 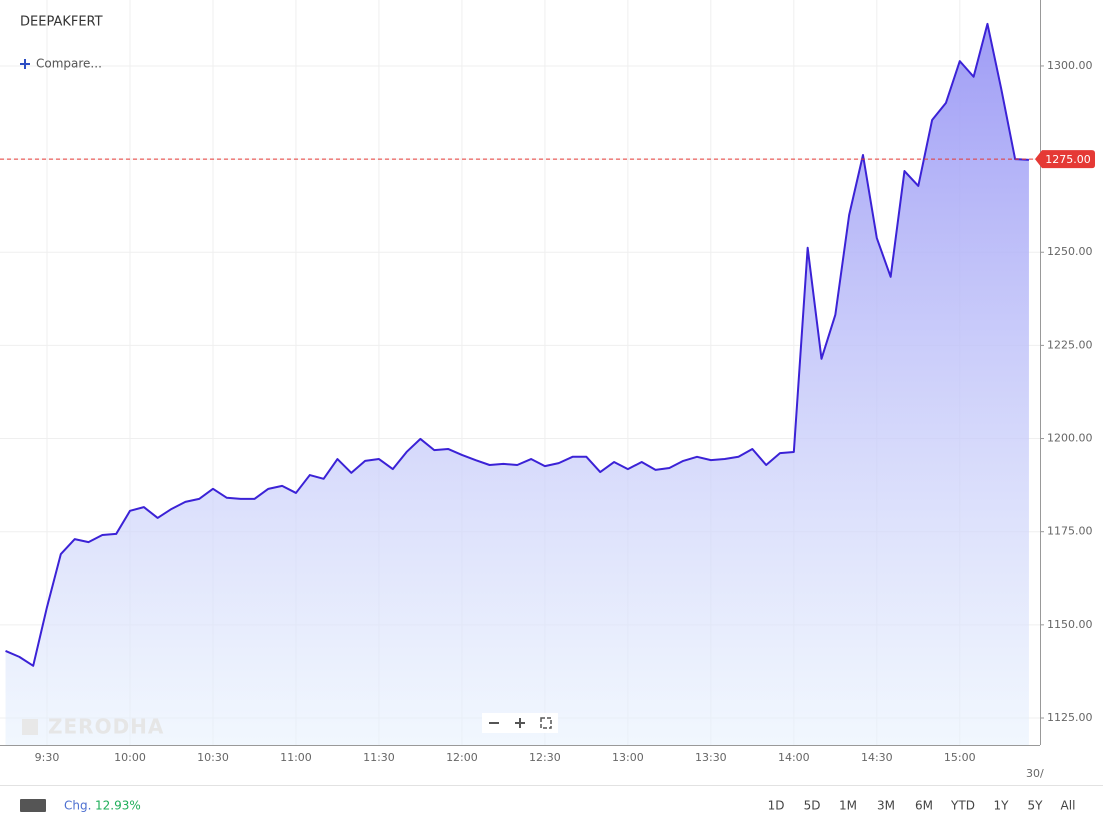 What do you see at coordinates (379, 757) in the screenshot?
I see `x-tick-label: 11:30` at bounding box center [379, 757].